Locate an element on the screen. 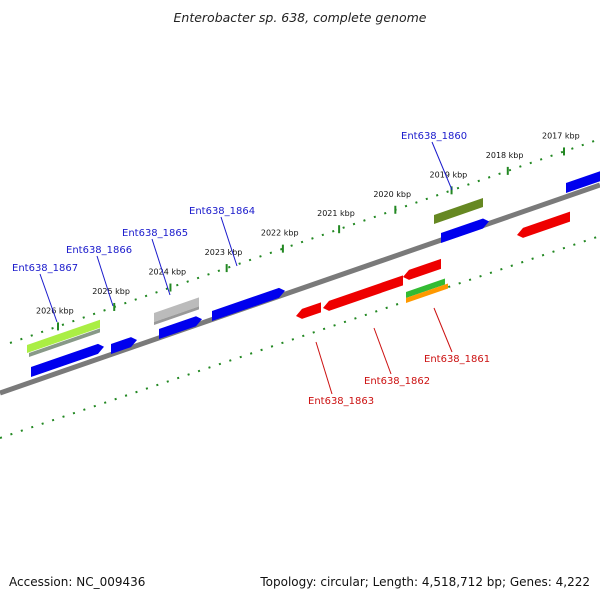 This screenshot has height=600, width=600. gene-feature-gray is located at coordinates (176, 309).